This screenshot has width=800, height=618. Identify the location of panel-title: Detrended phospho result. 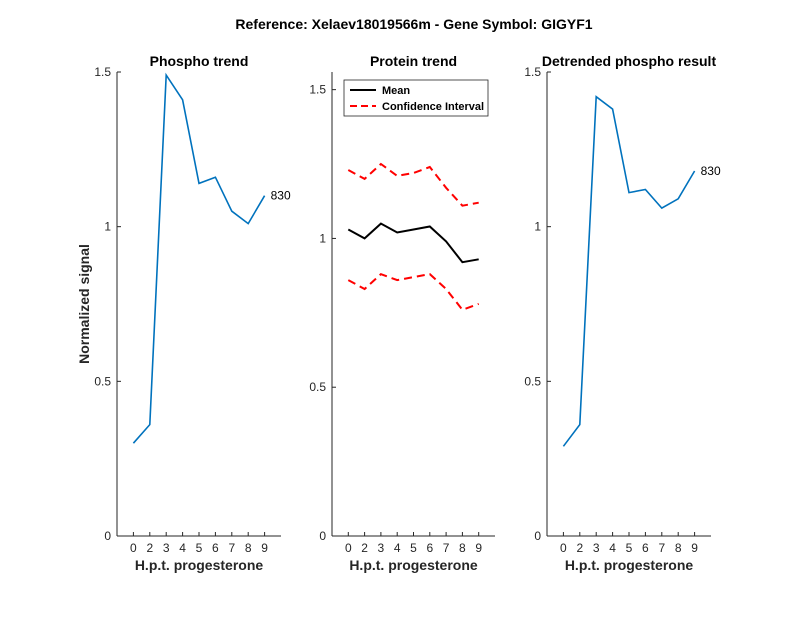
(629, 61).